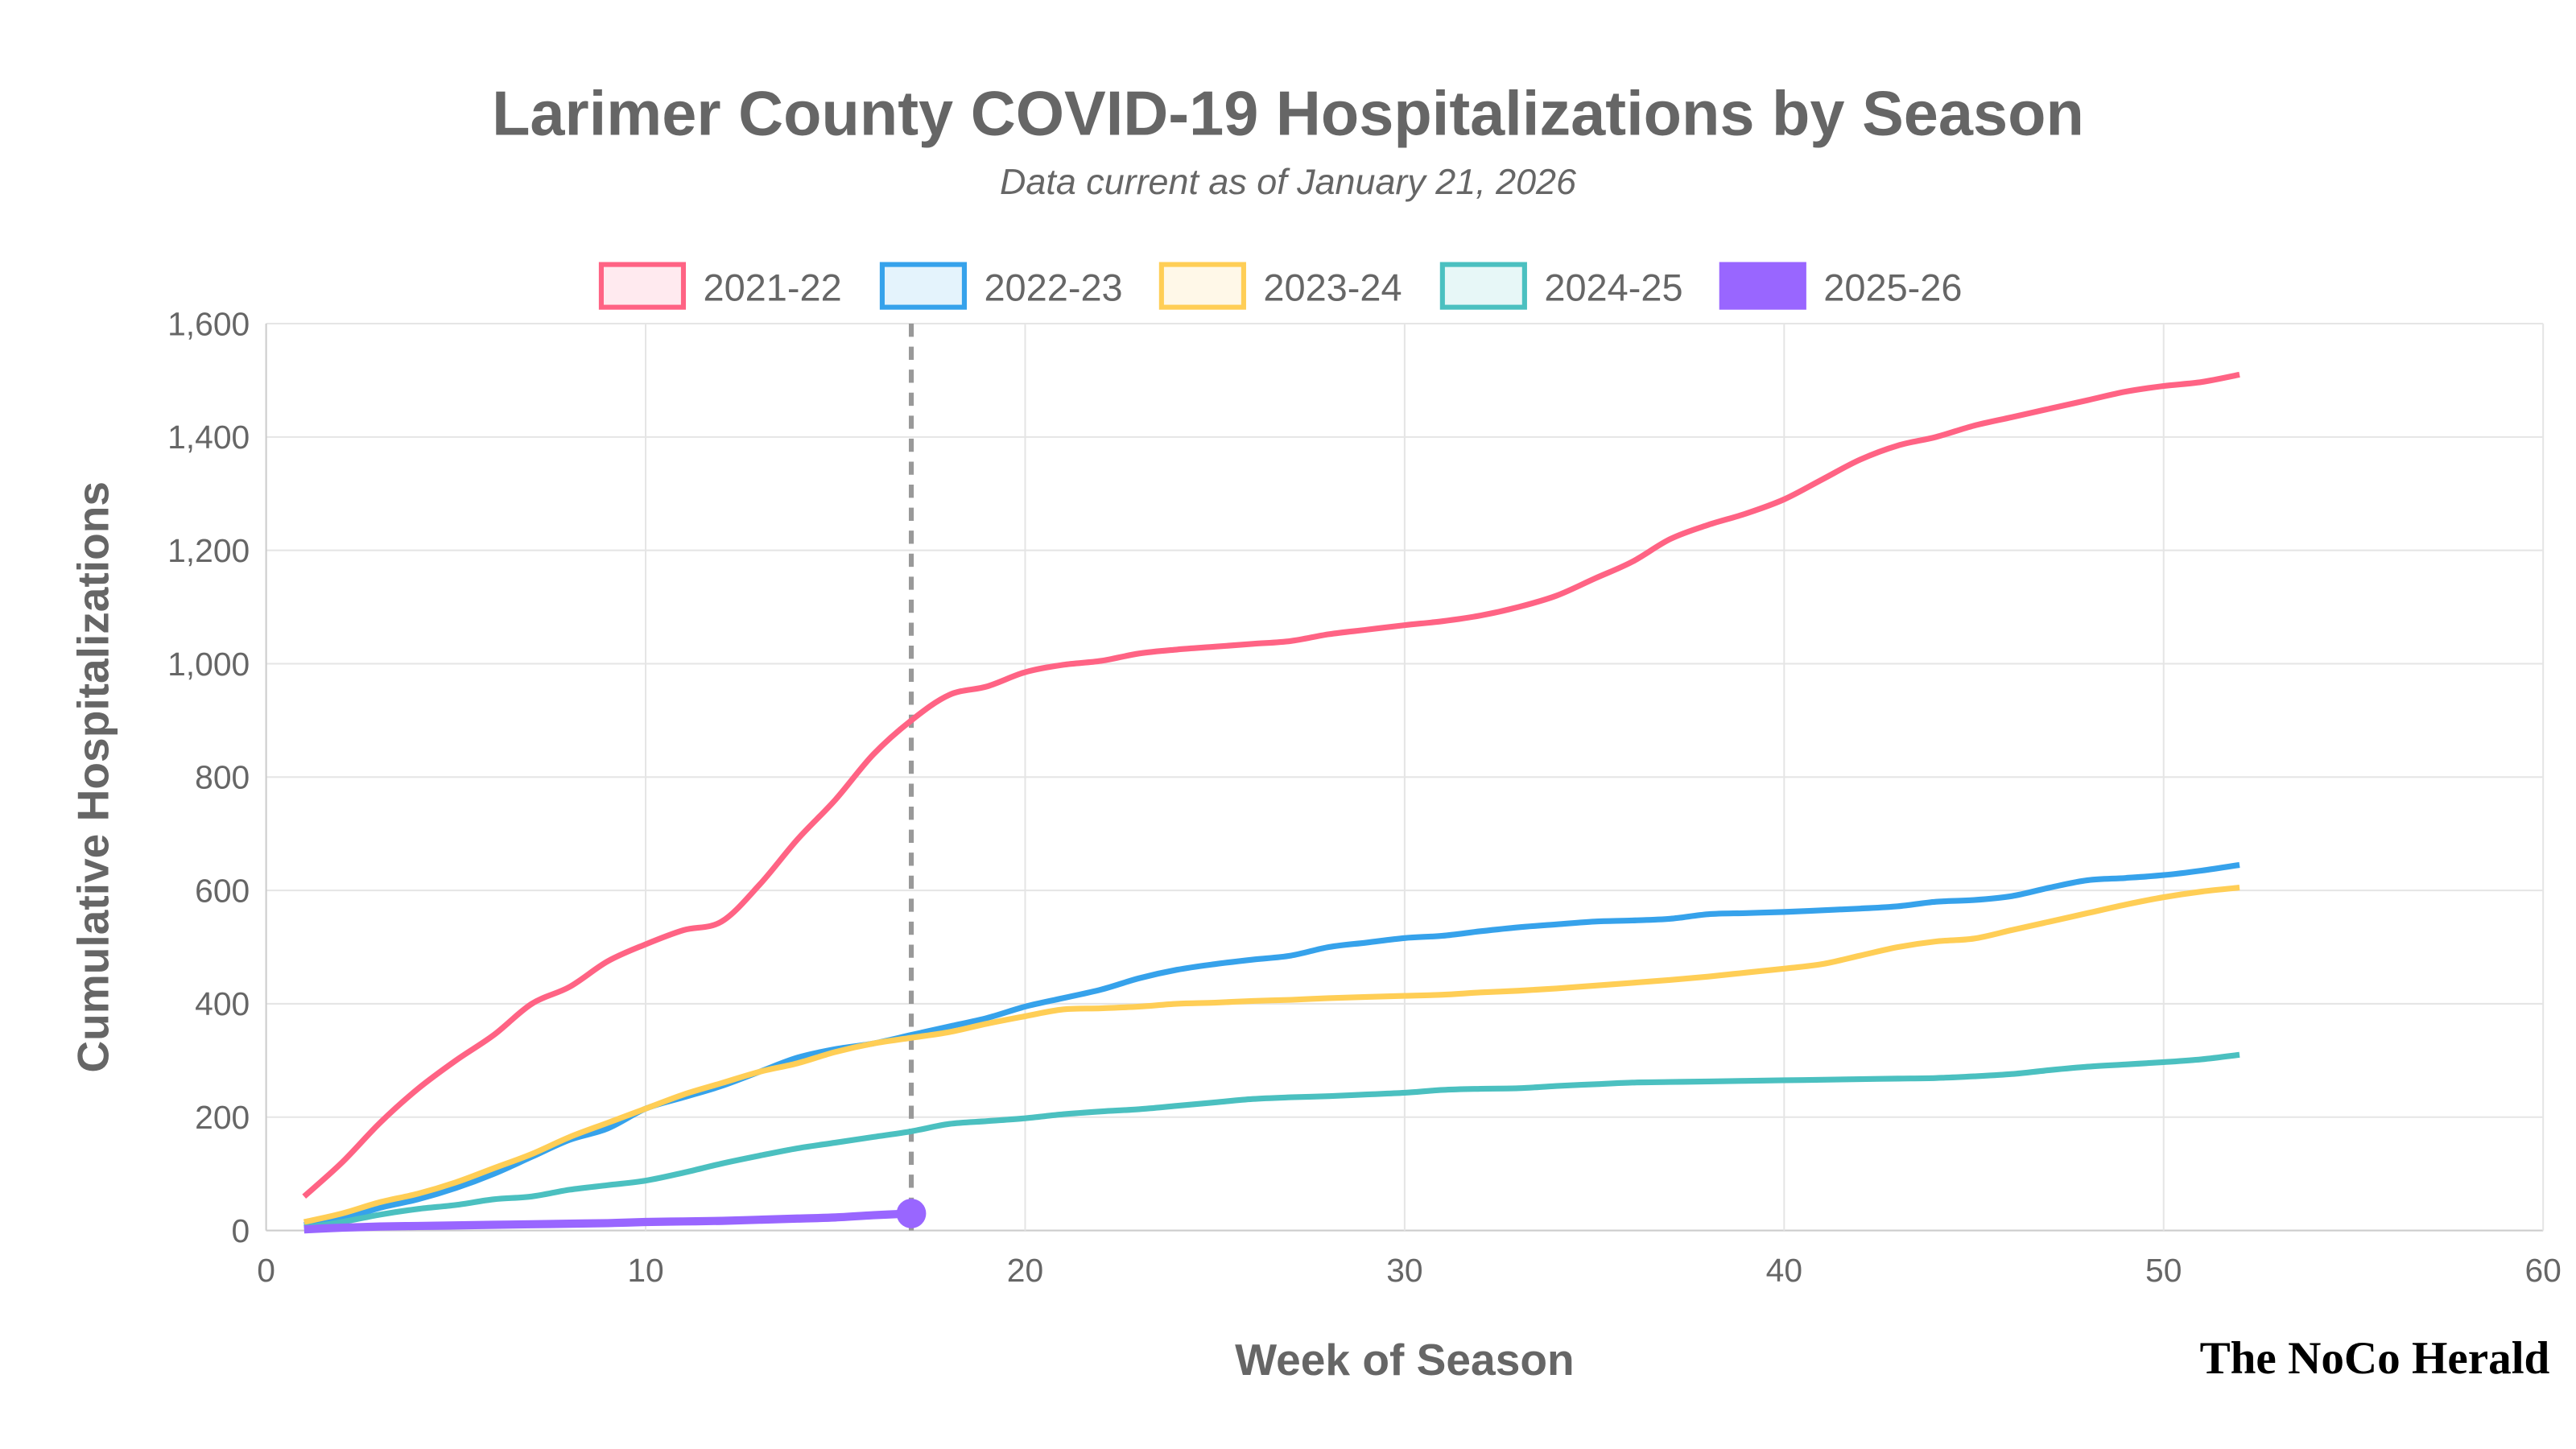 The image size is (2576, 1449). I want to click on x-tick-label: 30, so click(1404, 1270).